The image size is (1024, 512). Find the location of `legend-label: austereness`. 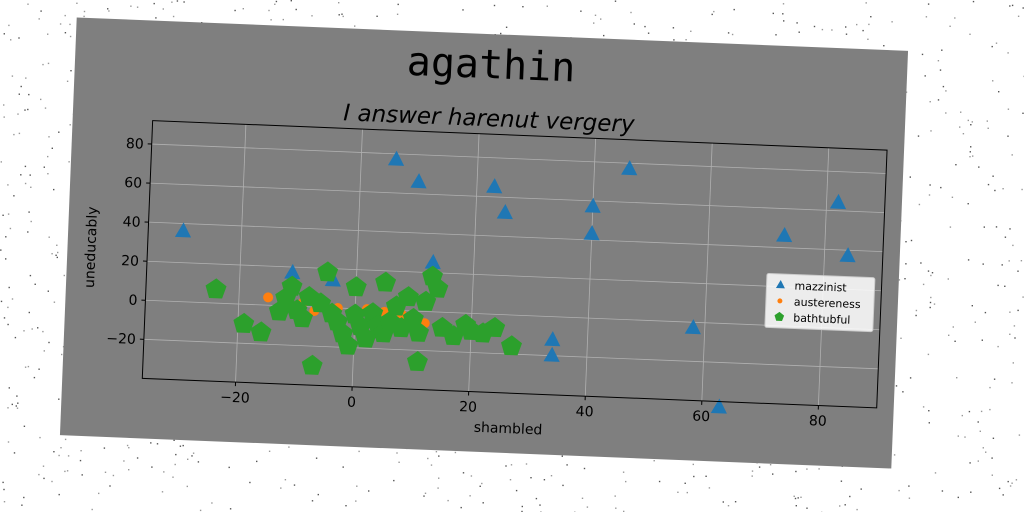

legend-label: austereness is located at coordinates (828, 303).